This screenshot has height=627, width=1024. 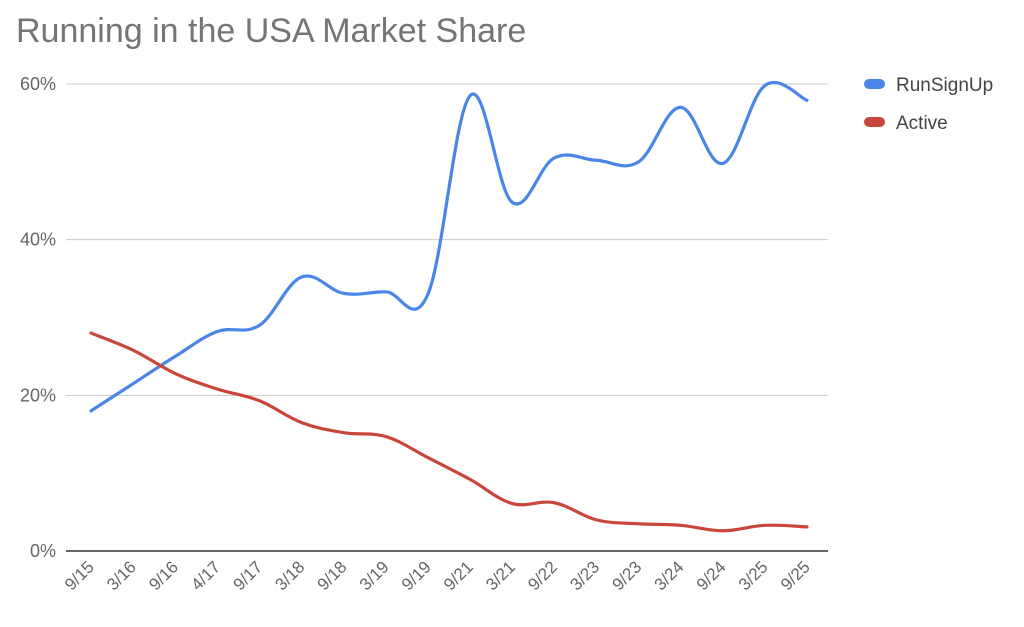 What do you see at coordinates (271, 31) in the screenshot?
I see `chart-title: Running in the USA Market Share` at bounding box center [271, 31].